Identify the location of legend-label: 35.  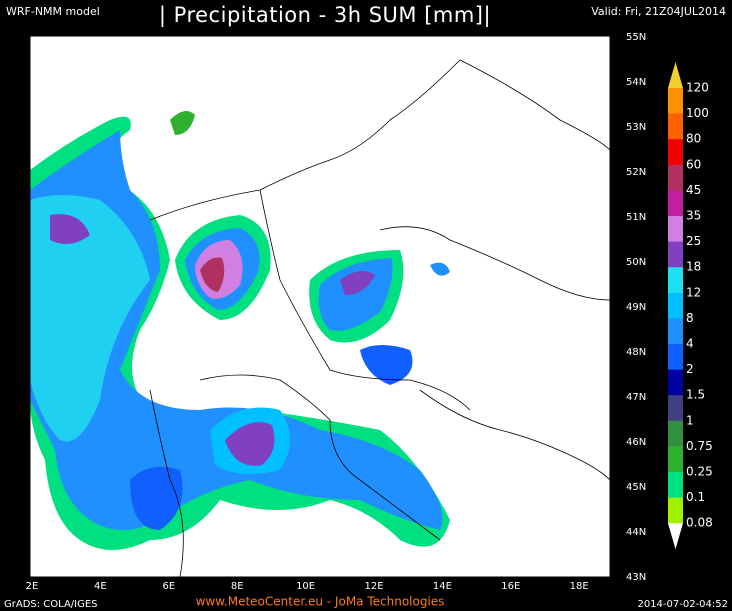
(693, 216).